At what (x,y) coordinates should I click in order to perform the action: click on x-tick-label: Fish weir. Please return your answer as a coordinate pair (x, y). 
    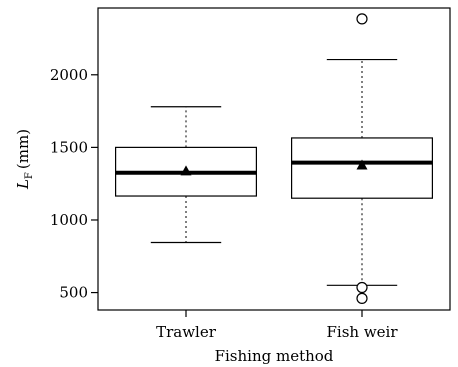
    Looking at the image, I should click on (362, 332).